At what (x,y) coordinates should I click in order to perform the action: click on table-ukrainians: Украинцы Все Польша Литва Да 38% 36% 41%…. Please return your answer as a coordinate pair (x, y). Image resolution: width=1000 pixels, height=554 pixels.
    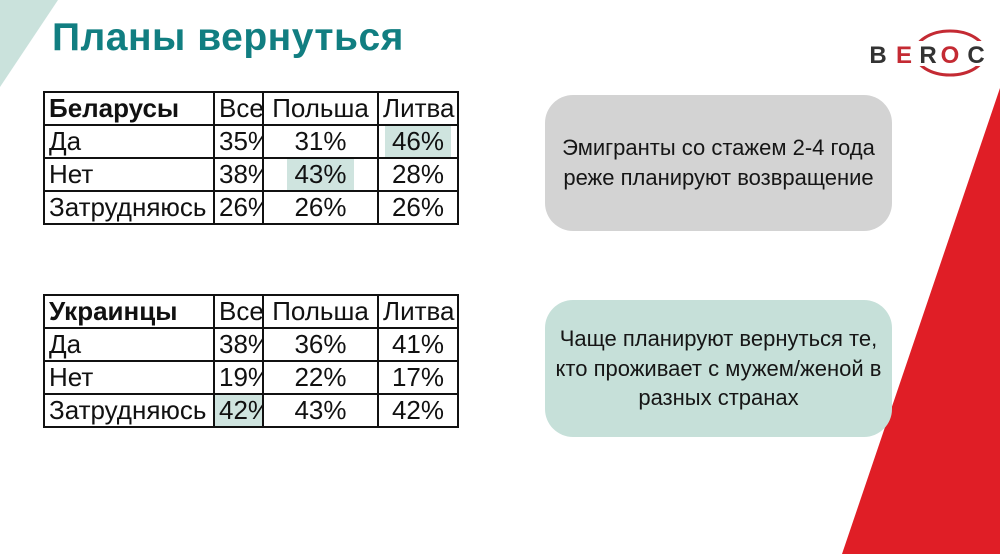
    Looking at the image, I should click on (251, 361).